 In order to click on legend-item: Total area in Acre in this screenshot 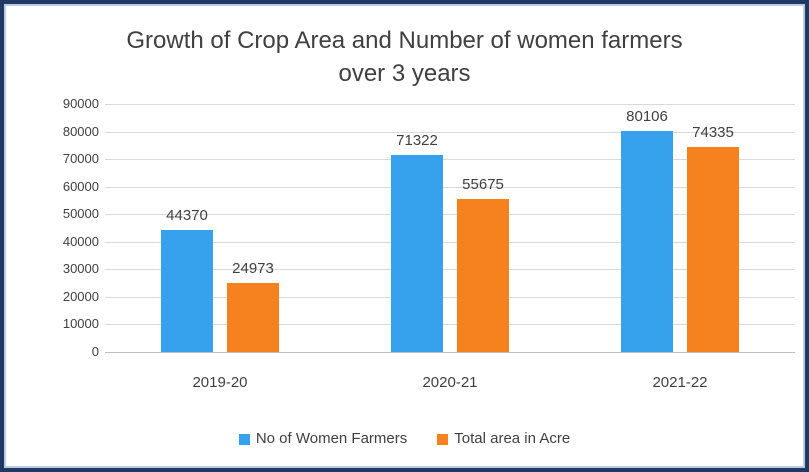, I will do `click(503, 439)`.